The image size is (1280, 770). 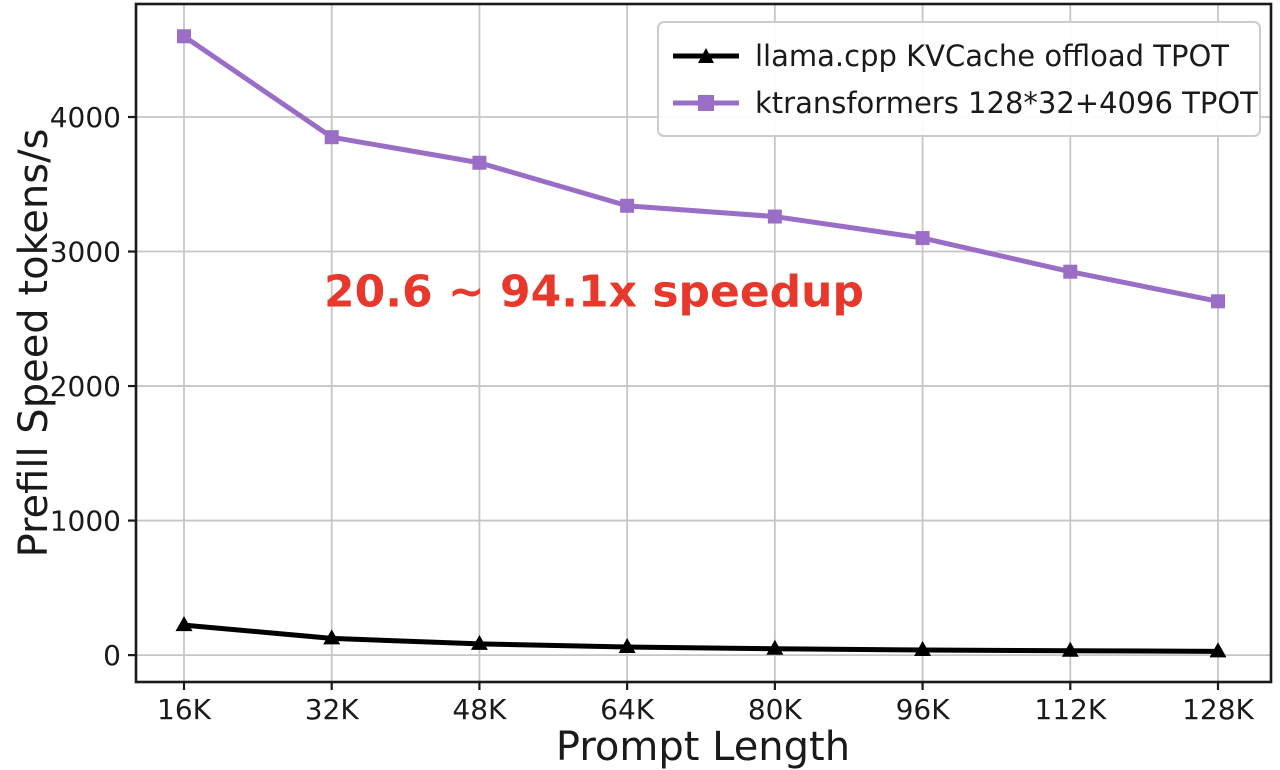 I want to click on y-tick-label: 2000, so click(x=85, y=386).